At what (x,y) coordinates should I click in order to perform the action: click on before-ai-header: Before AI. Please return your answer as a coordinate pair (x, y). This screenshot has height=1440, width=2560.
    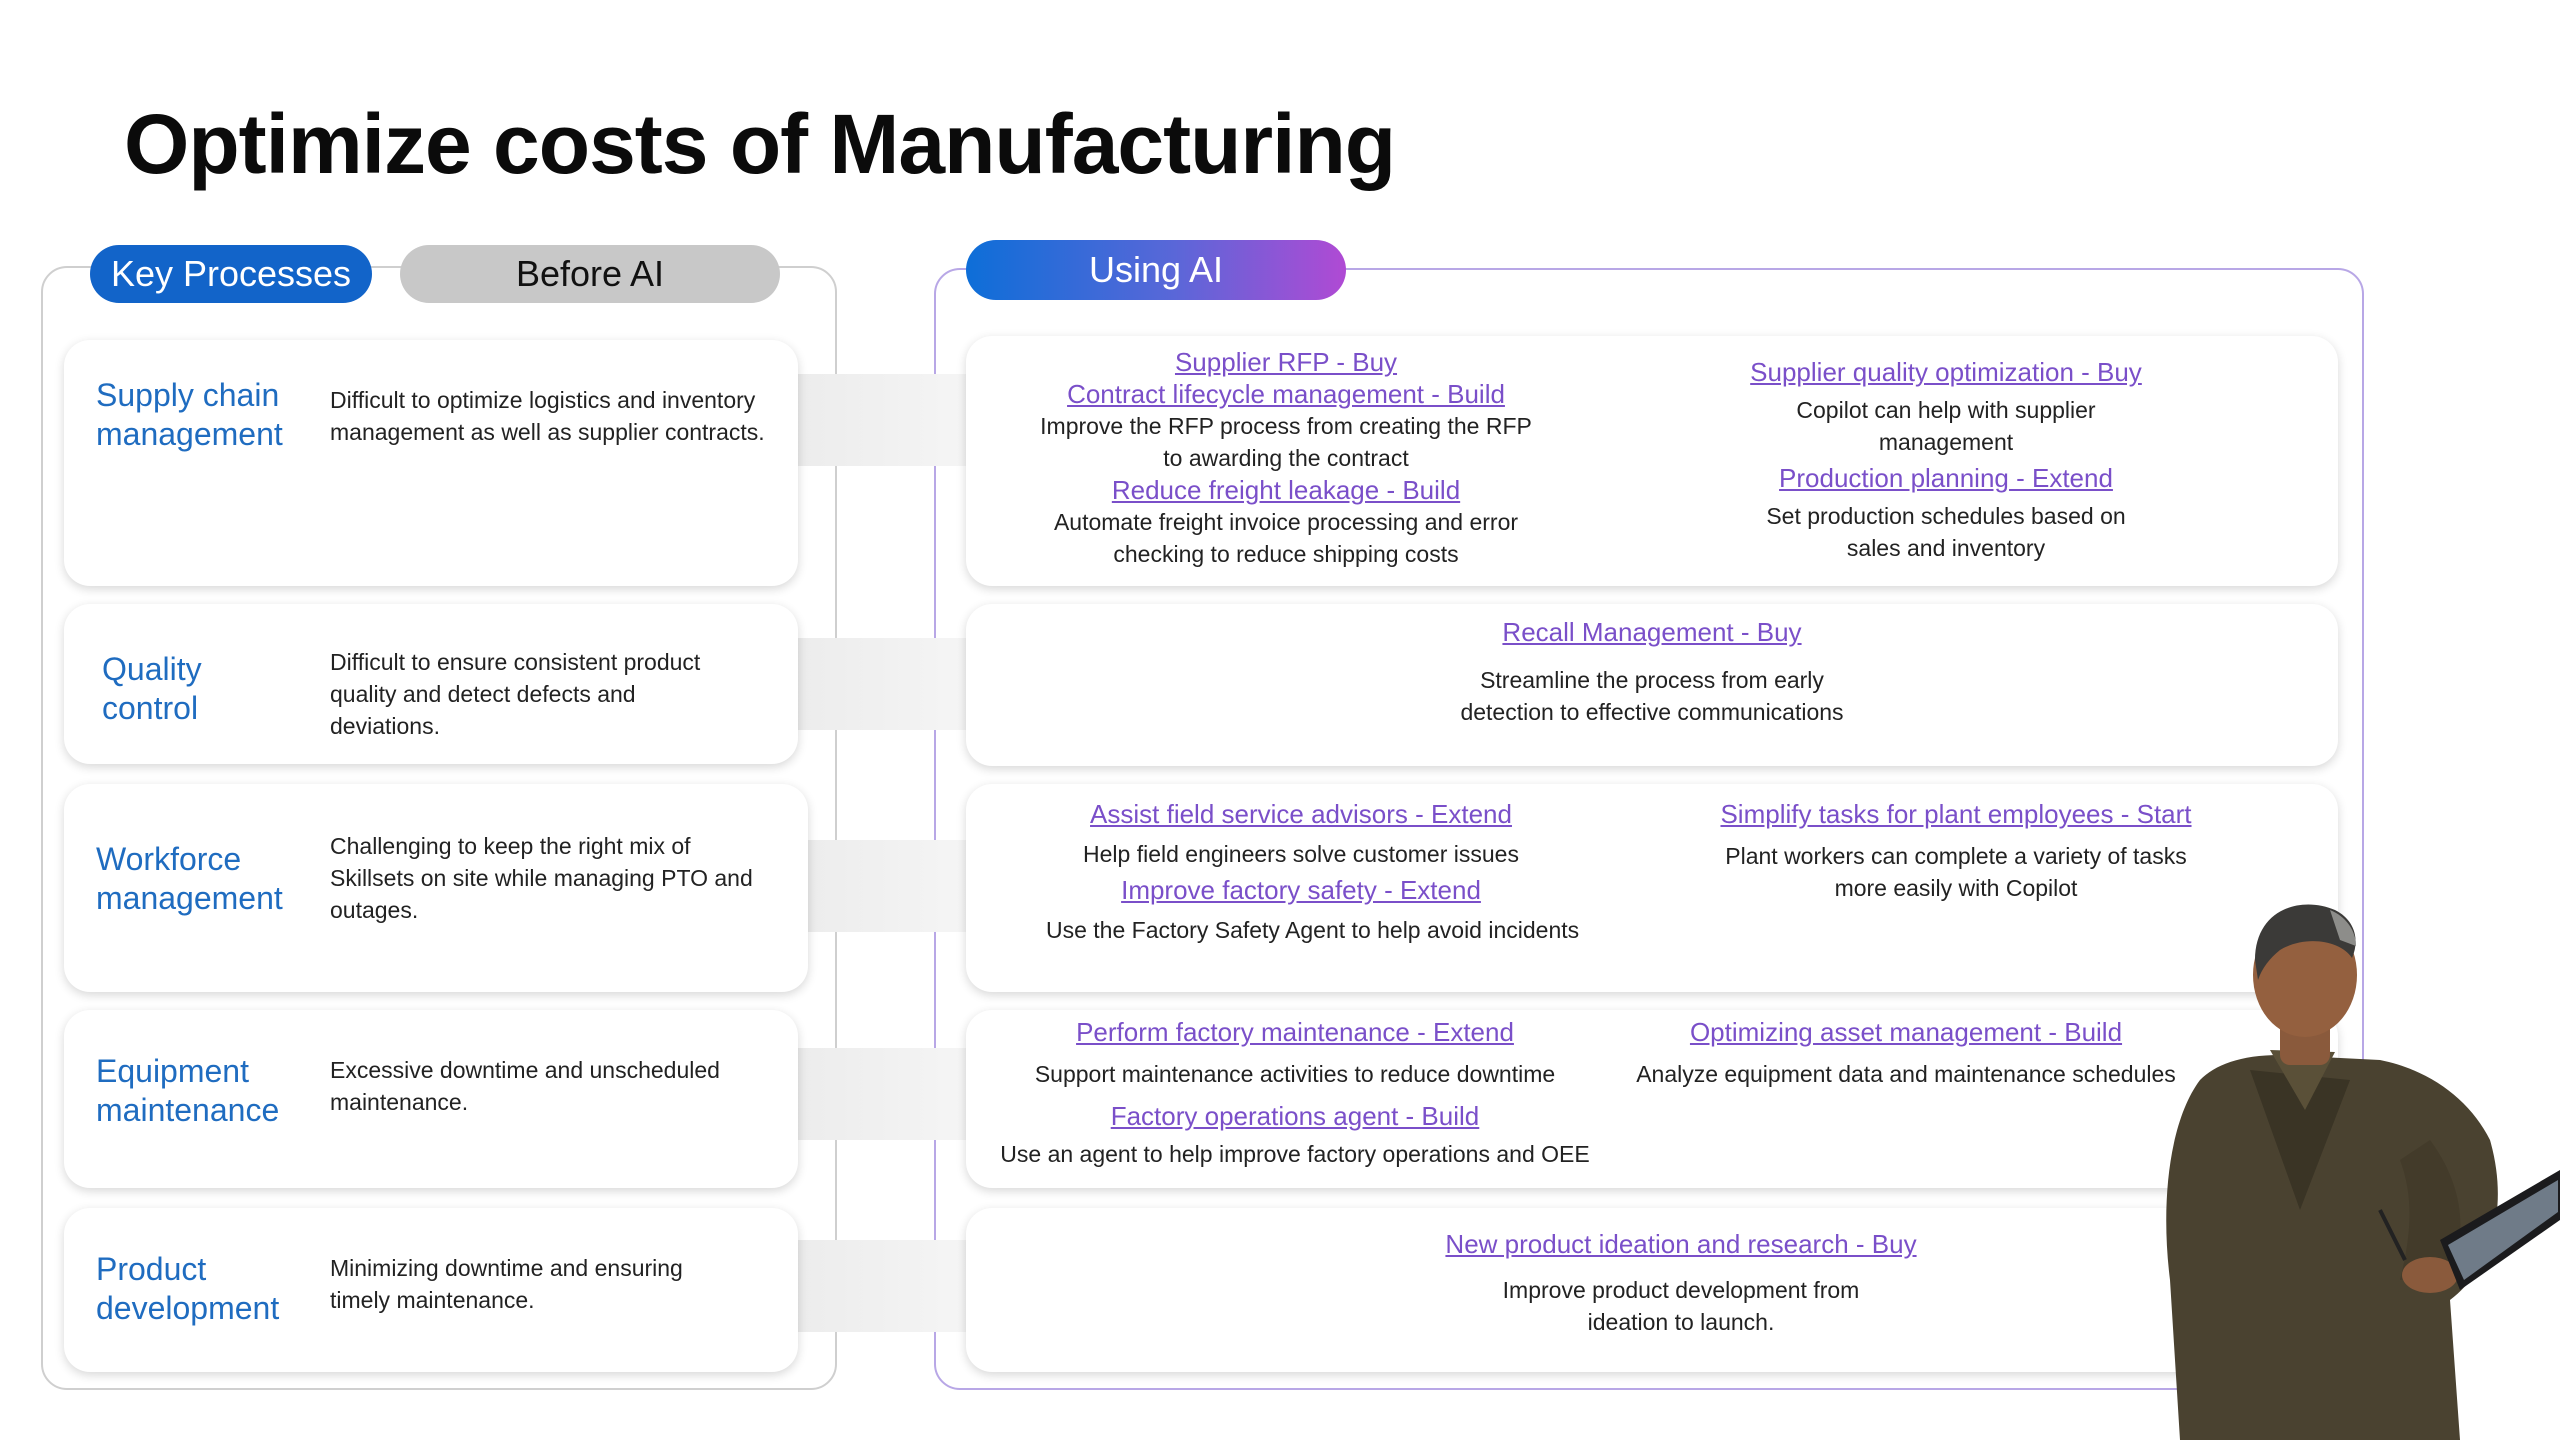
    Looking at the image, I should click on (590, 274).